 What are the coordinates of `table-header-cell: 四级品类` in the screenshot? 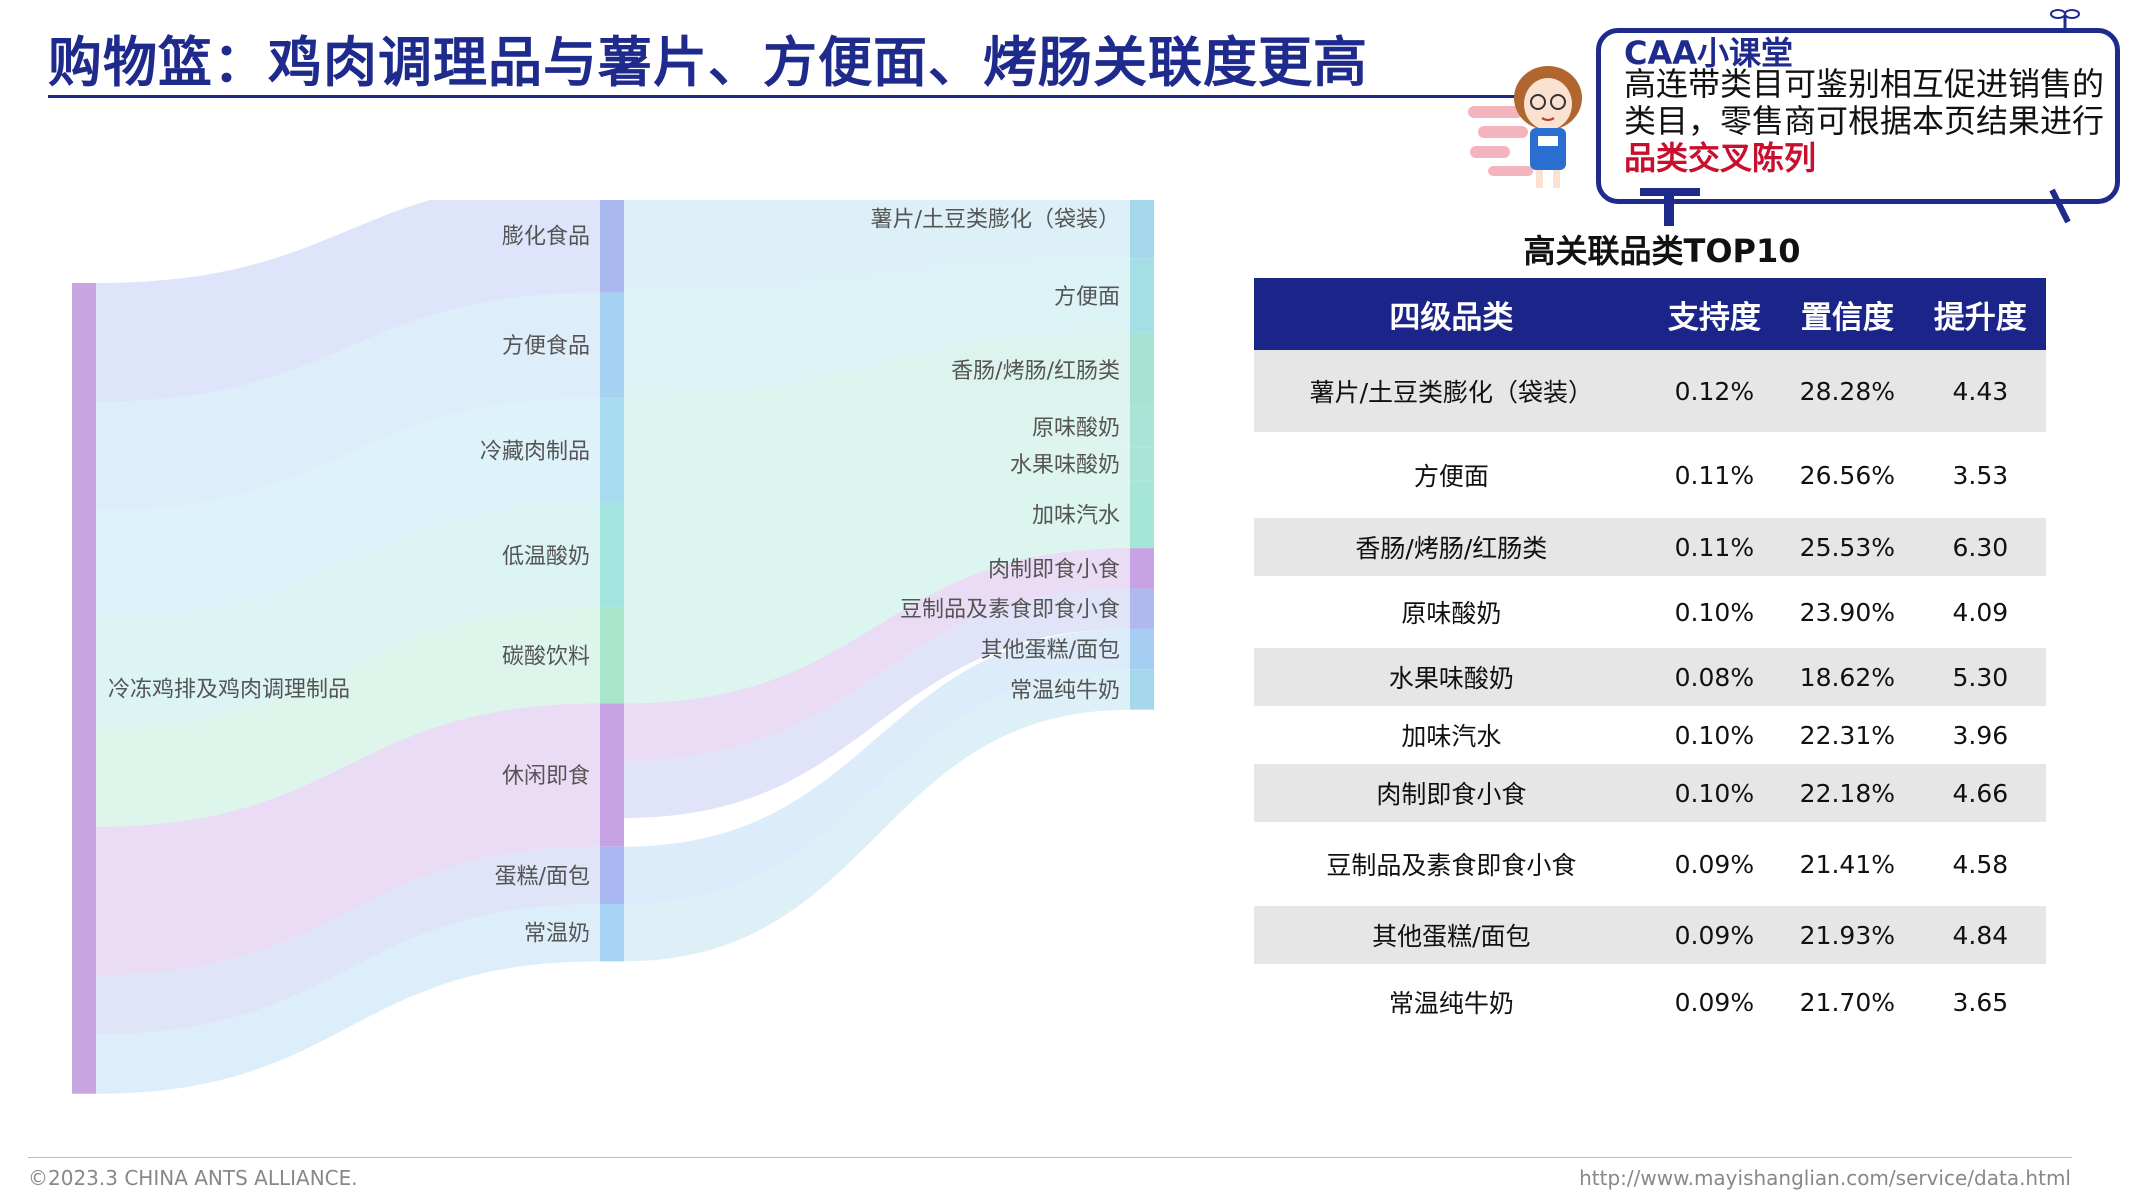 It's located at (1451, 314).